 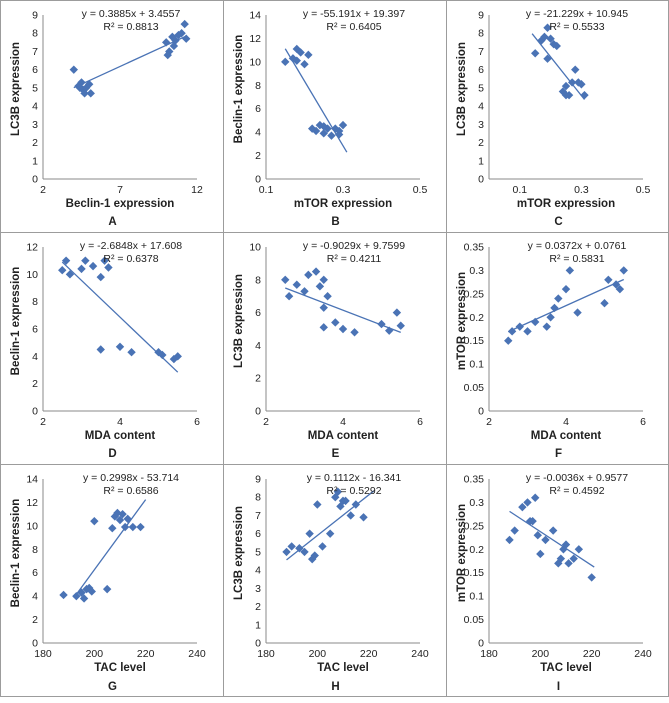 What do you see at coordinates (112, 687) in the screenshot?
I see `panel-caption: G` at bounding box center [112, 687].